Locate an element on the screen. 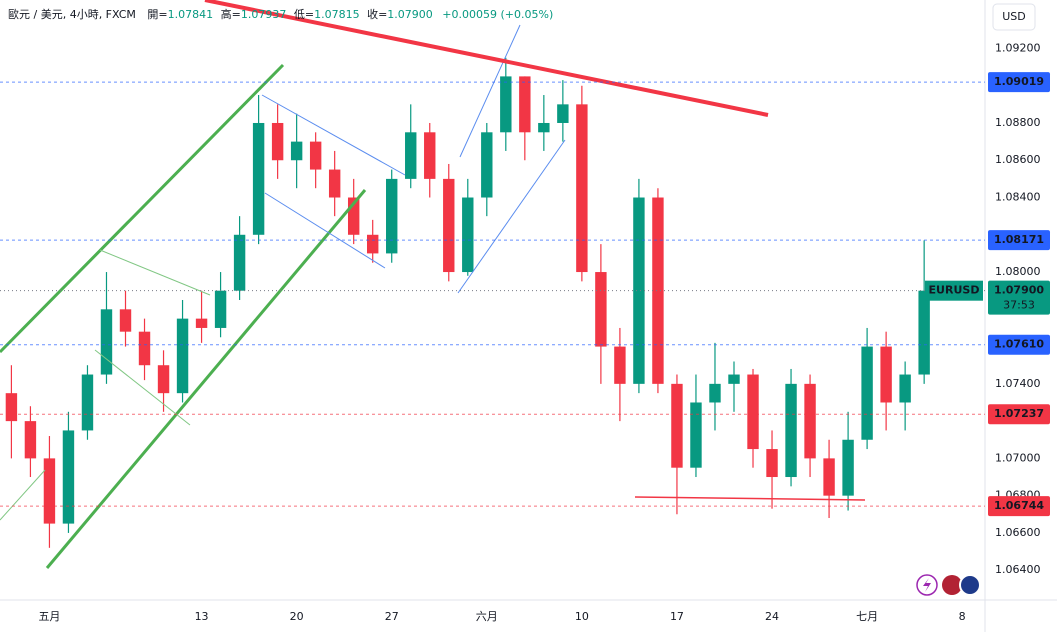  x-tick-label: 13 is located at coordinates (202, 616).